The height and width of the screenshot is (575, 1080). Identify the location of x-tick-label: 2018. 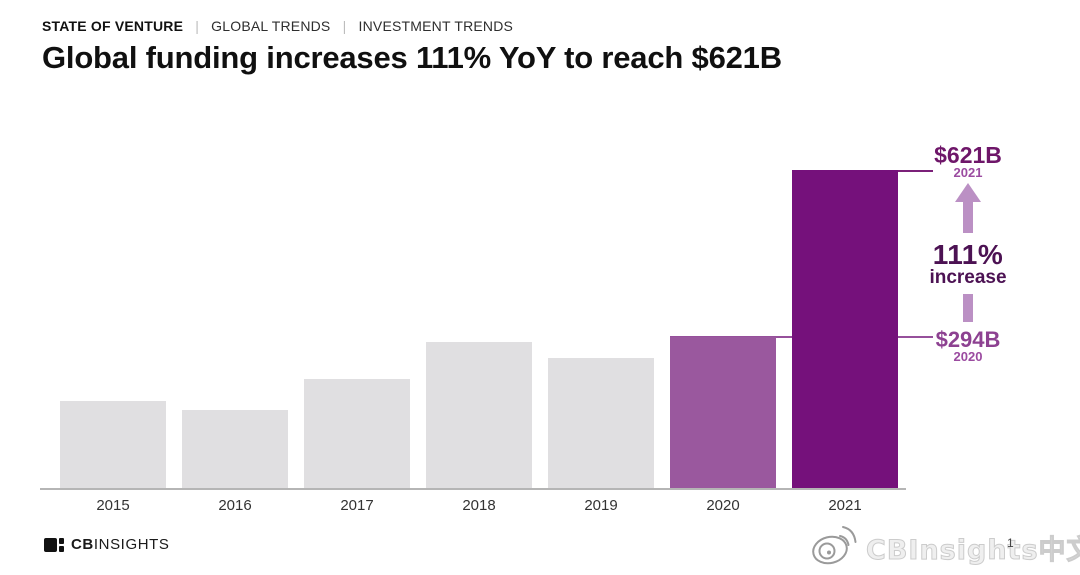
(479, 505).